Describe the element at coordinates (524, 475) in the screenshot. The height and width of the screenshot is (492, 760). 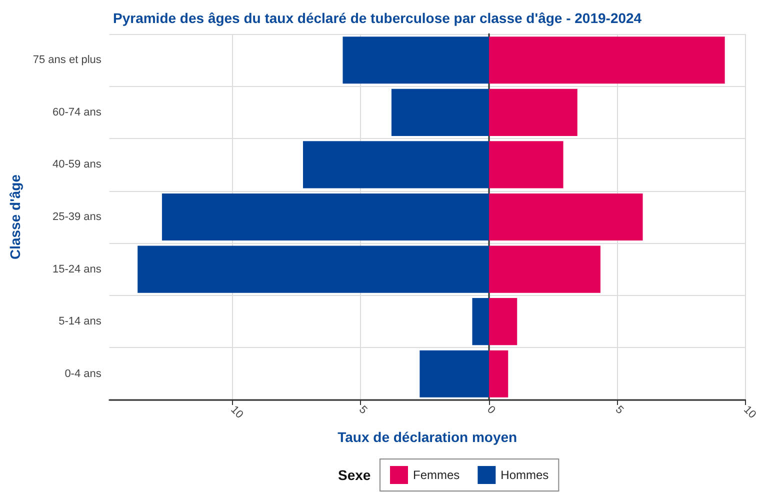
I see `legend-label: Hommes` at that location.